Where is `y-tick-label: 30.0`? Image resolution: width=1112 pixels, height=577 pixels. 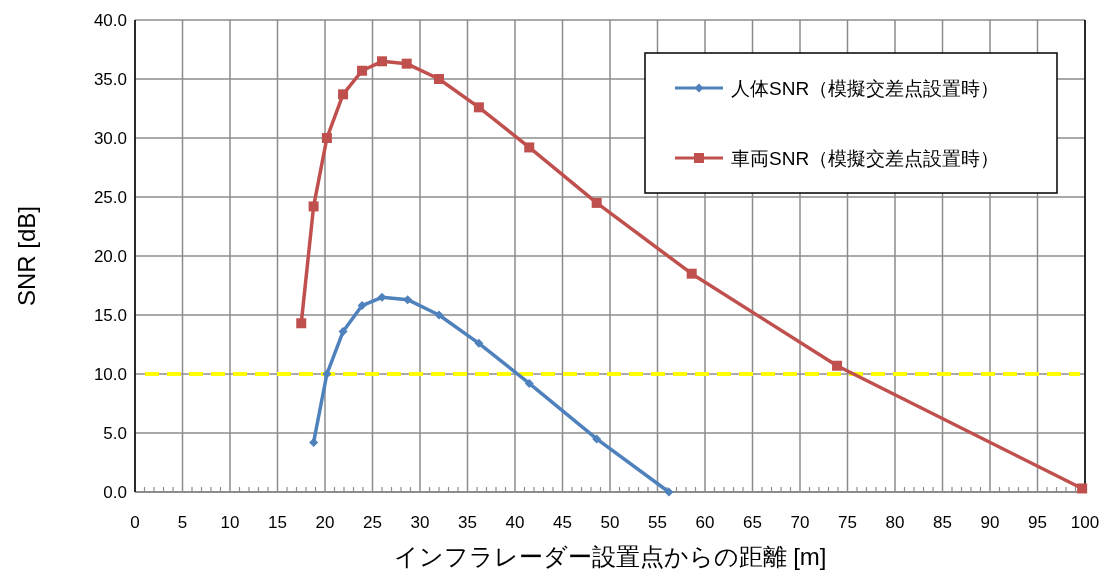 y-tick-label: 30.0 is located at coordinates (110, 138).